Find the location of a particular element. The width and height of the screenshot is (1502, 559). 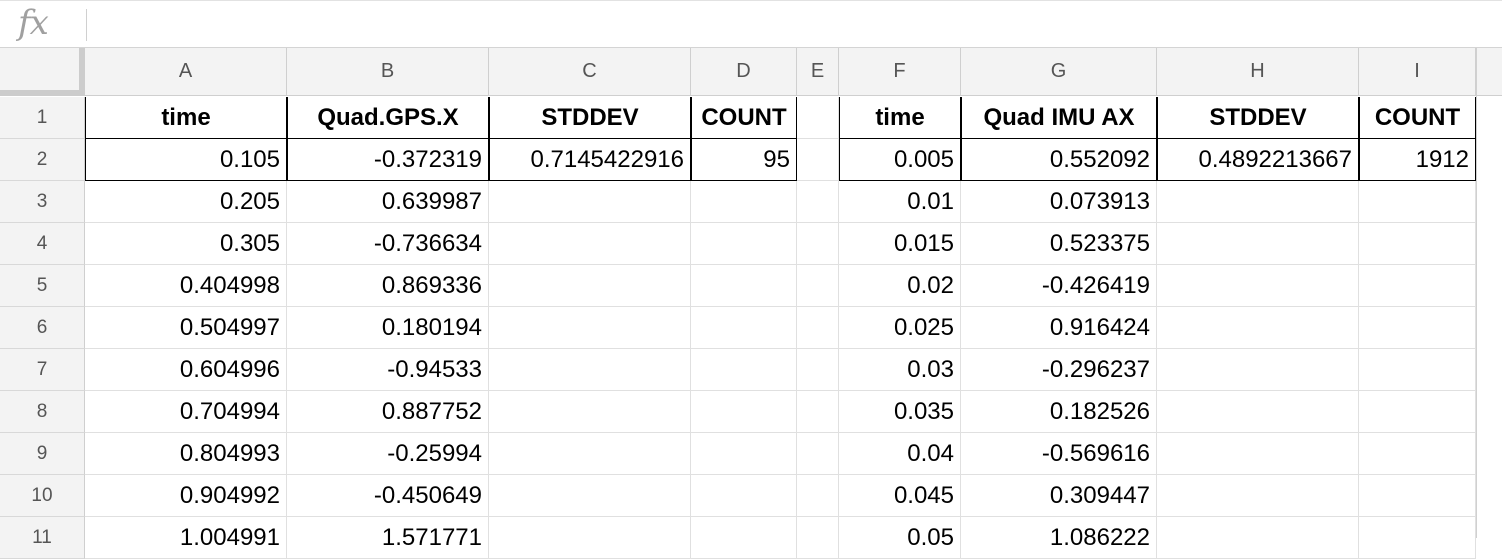

cell-g9: -0.569616 is located at coordinates (1059, 454).